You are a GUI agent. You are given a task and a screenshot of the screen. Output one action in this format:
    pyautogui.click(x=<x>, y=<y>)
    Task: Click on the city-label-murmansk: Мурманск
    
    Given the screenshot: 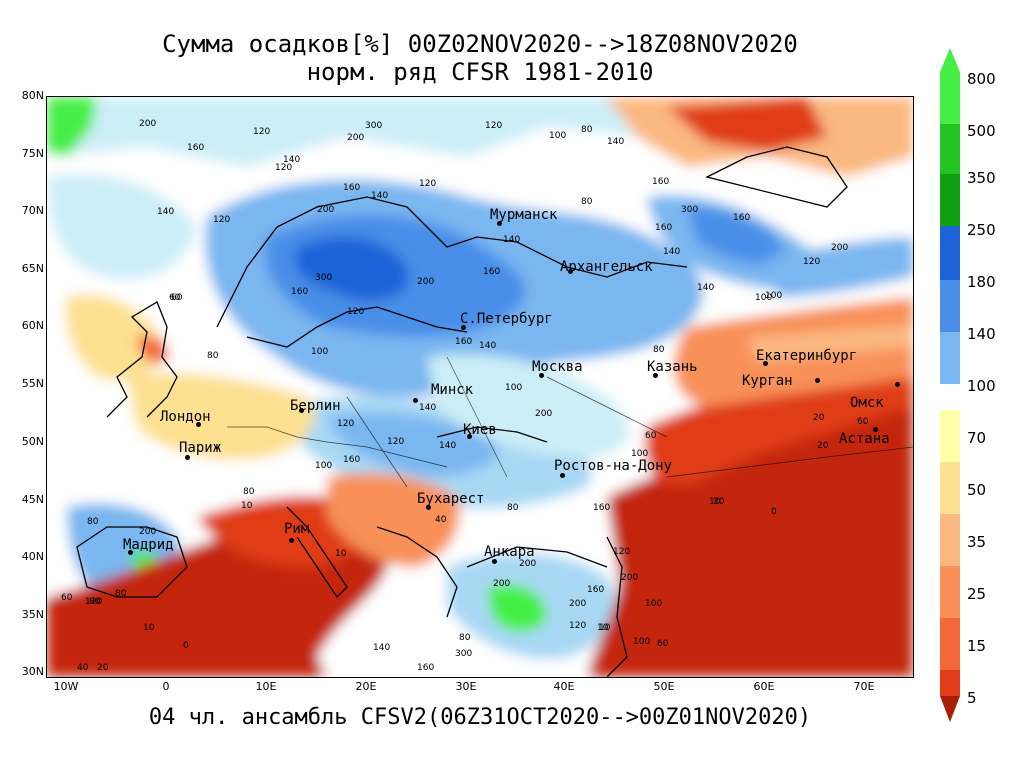 What is the action you would take?
    pyautogui.click(x=524, y=215)
    